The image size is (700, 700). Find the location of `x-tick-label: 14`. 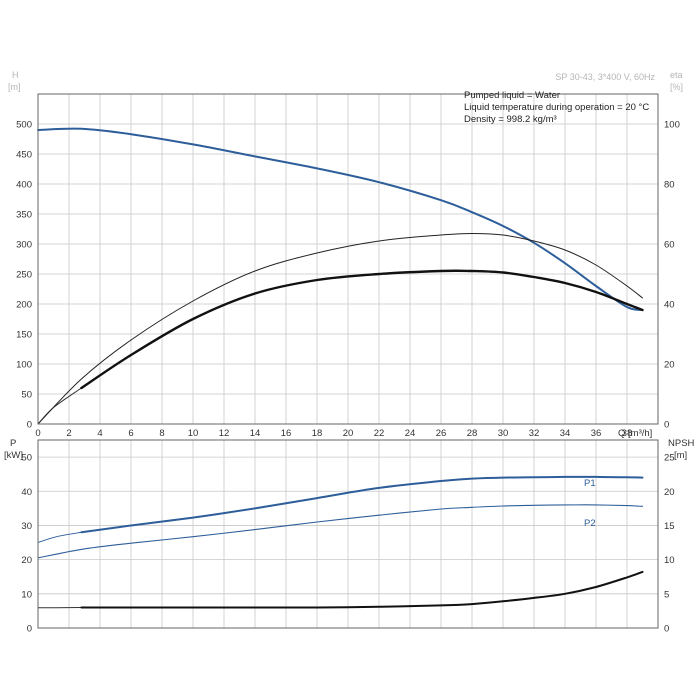

x-tick-label: 14 is located at coordinates (255, 433).